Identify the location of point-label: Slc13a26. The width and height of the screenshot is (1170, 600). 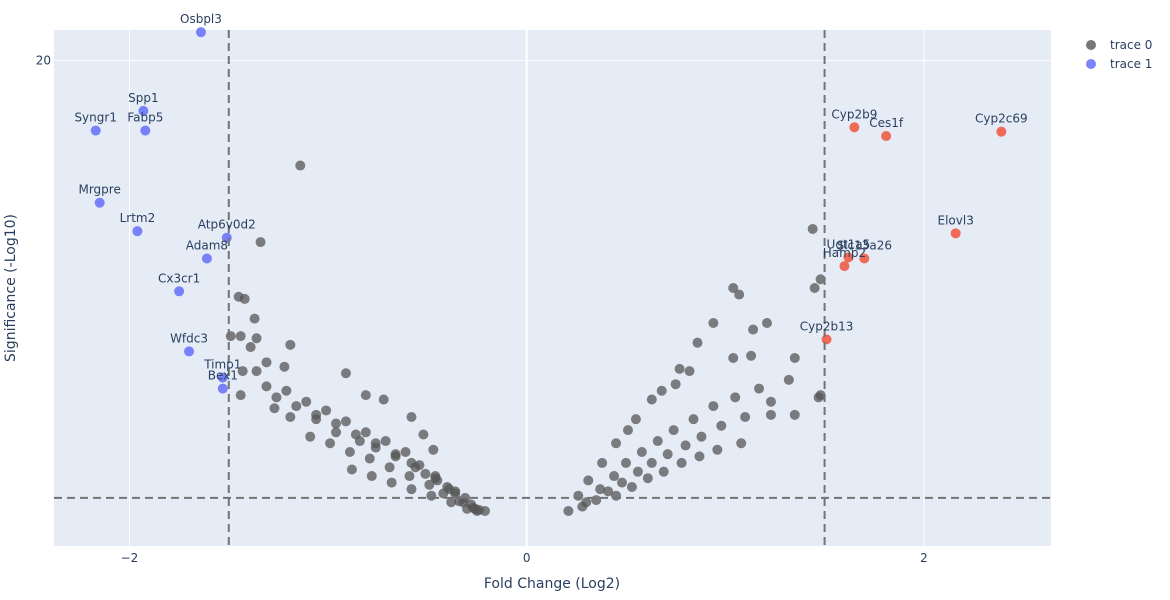
(864, 245).